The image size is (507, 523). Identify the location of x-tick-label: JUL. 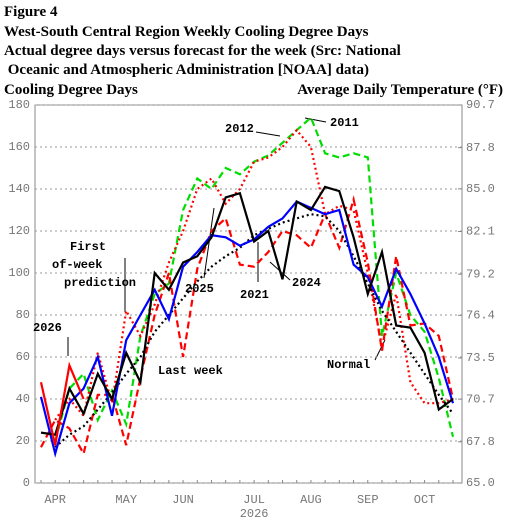
(254, 500).